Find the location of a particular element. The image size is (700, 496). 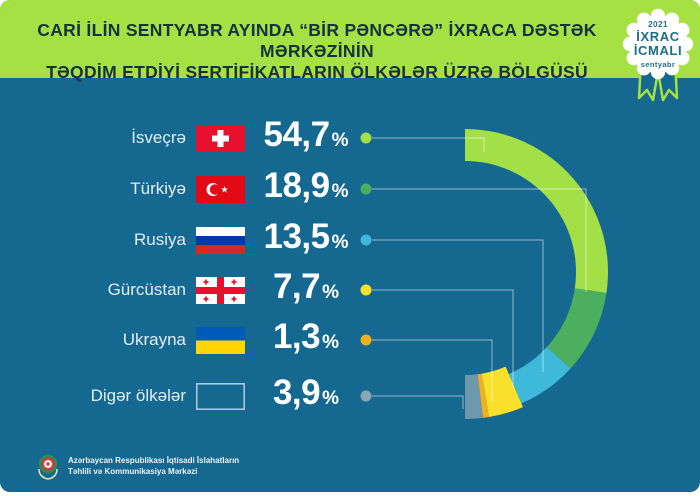

value-number: 18,9 is located at coordinates (296, 185).